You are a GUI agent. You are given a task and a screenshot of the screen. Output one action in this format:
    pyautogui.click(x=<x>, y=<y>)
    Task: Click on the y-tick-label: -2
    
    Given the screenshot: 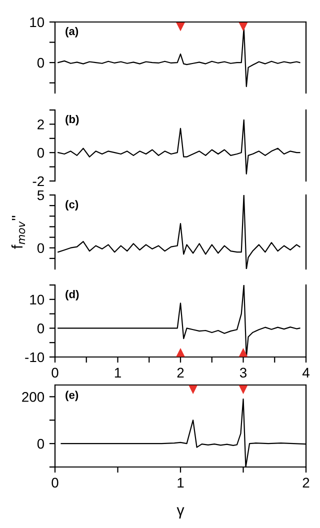 What is the action you would take?
    pyautogui.click(x=38, y=181)
    